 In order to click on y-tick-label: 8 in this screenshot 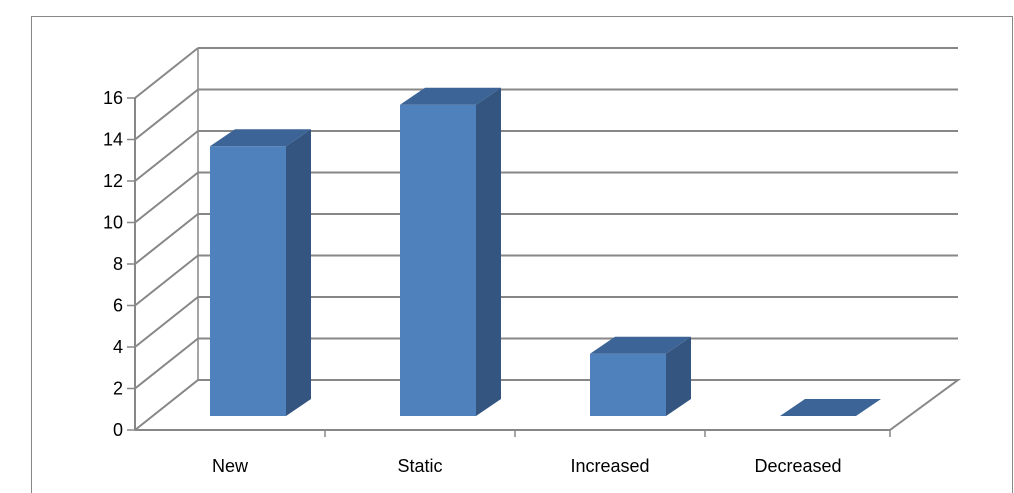, I will do `click(118, 264)`.